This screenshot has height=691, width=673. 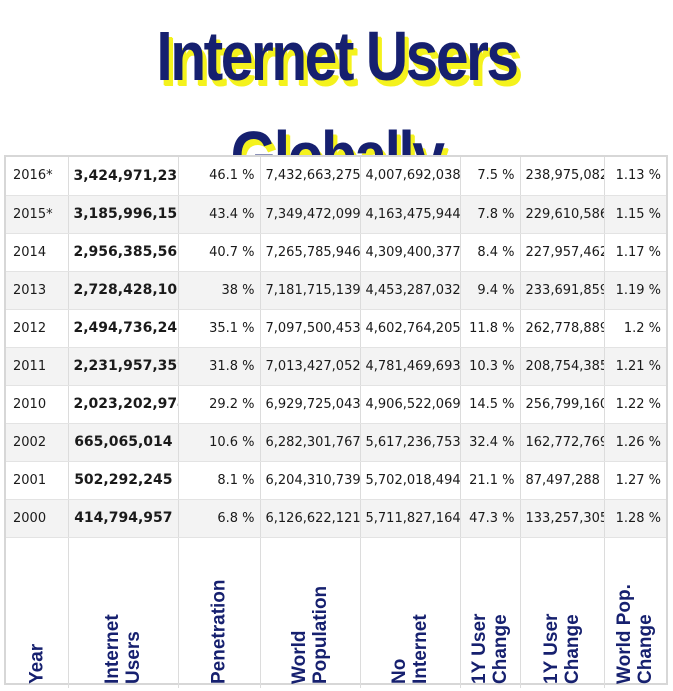 I want to click on penetration-cell: 29.2 %, so click(x=219, y=404).